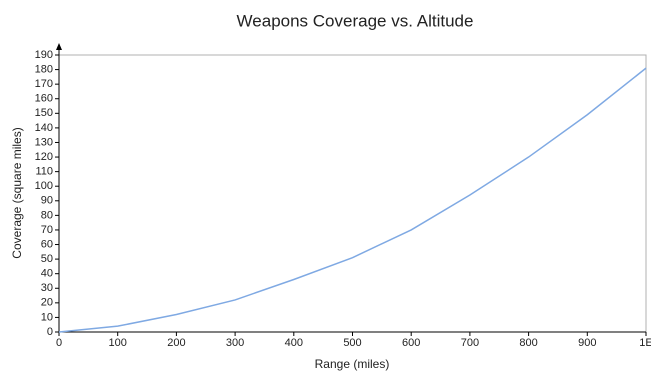 This screenshot has height=371, width=651. Describe the element at coordinates (44, 69) in the screenshot. I see `y-tick-label: 180` at that location.